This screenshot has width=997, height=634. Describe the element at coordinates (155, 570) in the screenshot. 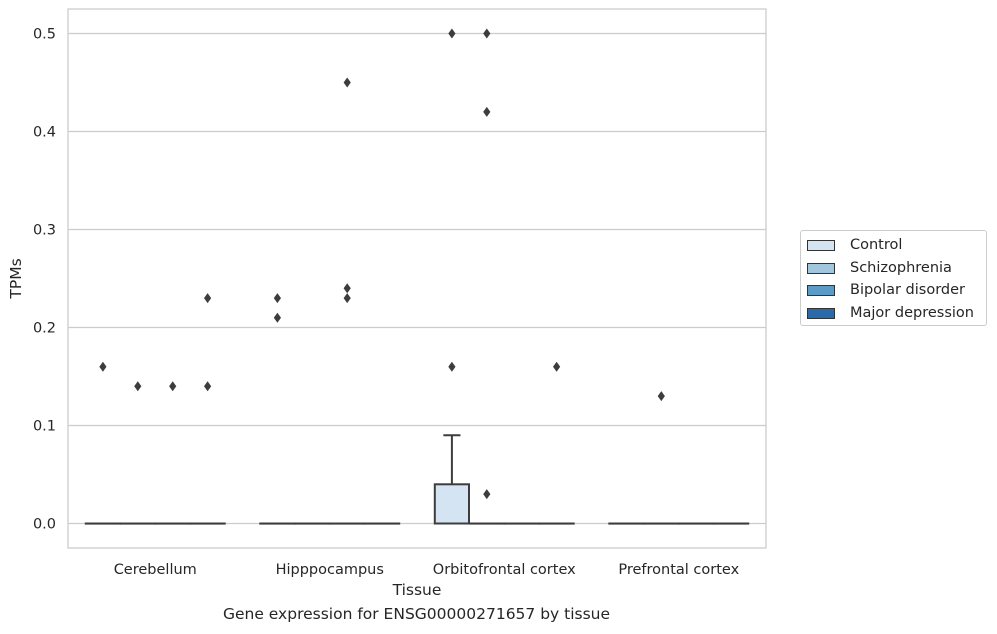

I see `x-tick-label: Cerebellum` at that location.